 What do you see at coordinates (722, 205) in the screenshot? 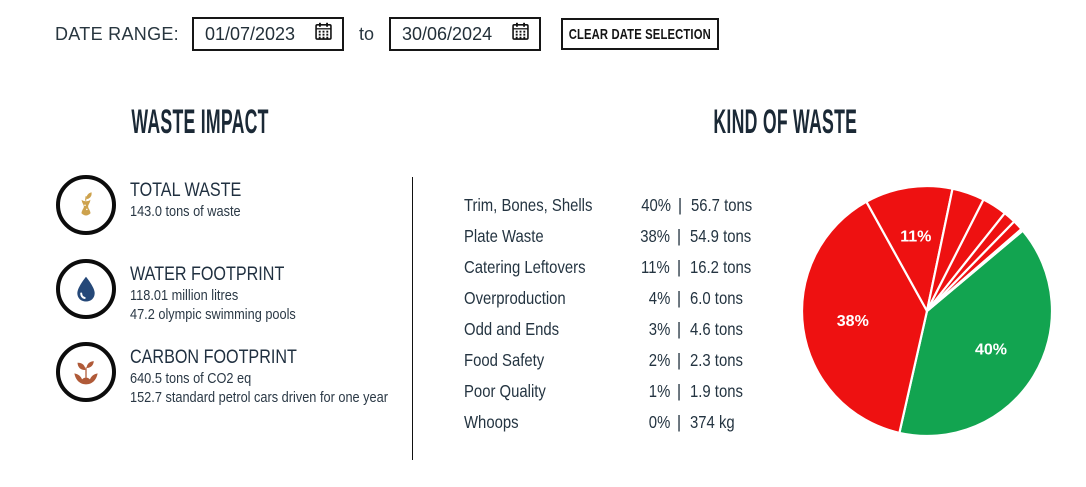
I see `waste-amount: 56.7 tons` at bounding box center [722, 205].